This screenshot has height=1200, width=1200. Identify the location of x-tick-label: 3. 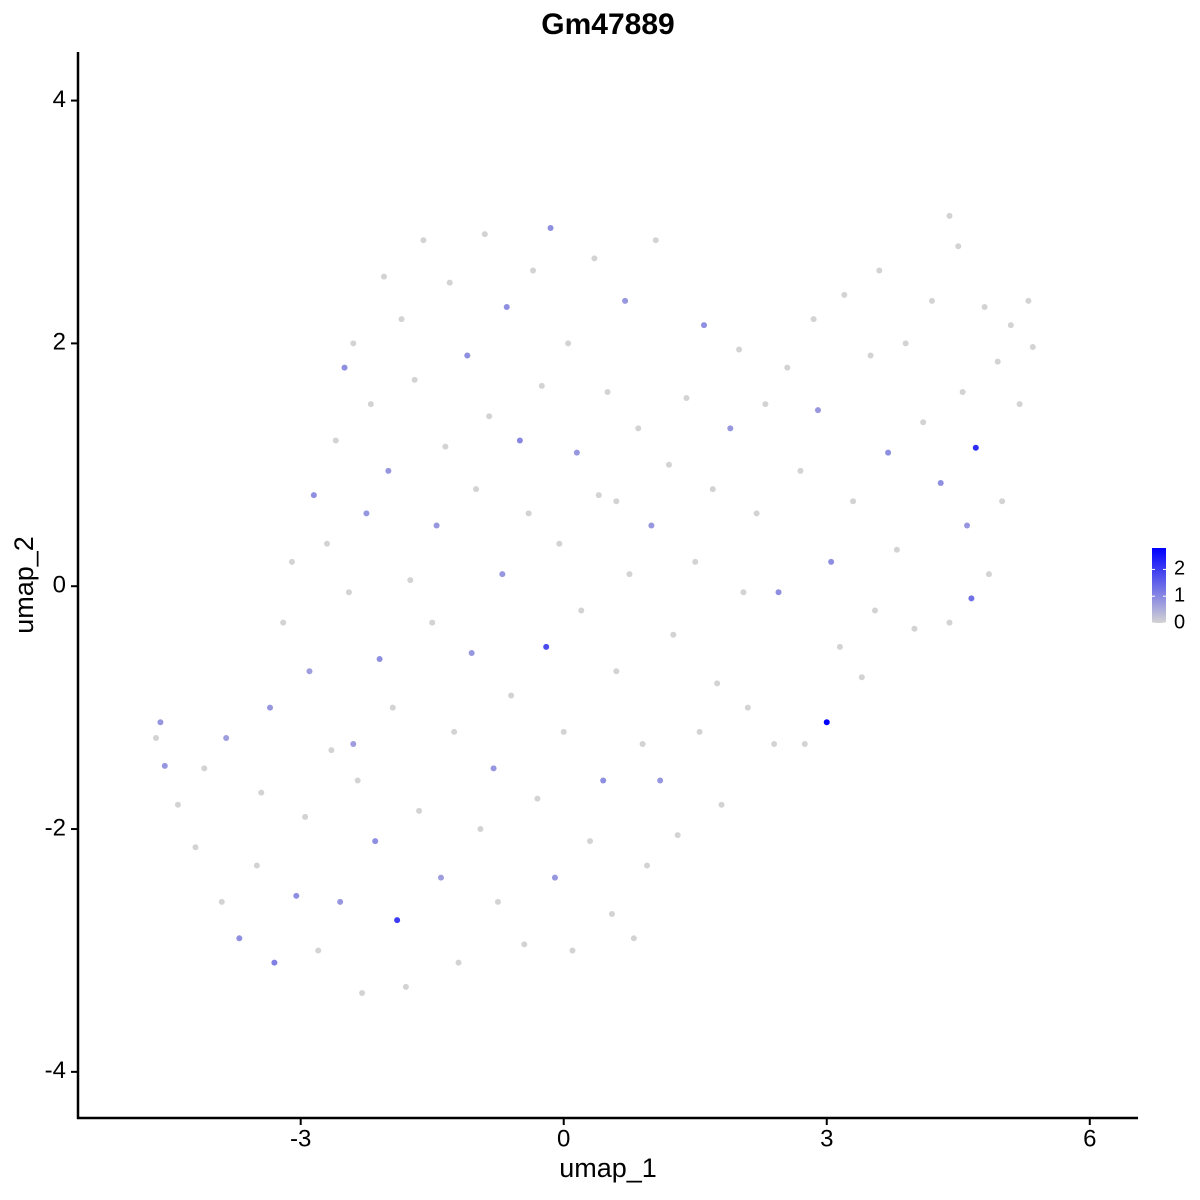
(826, 1138).